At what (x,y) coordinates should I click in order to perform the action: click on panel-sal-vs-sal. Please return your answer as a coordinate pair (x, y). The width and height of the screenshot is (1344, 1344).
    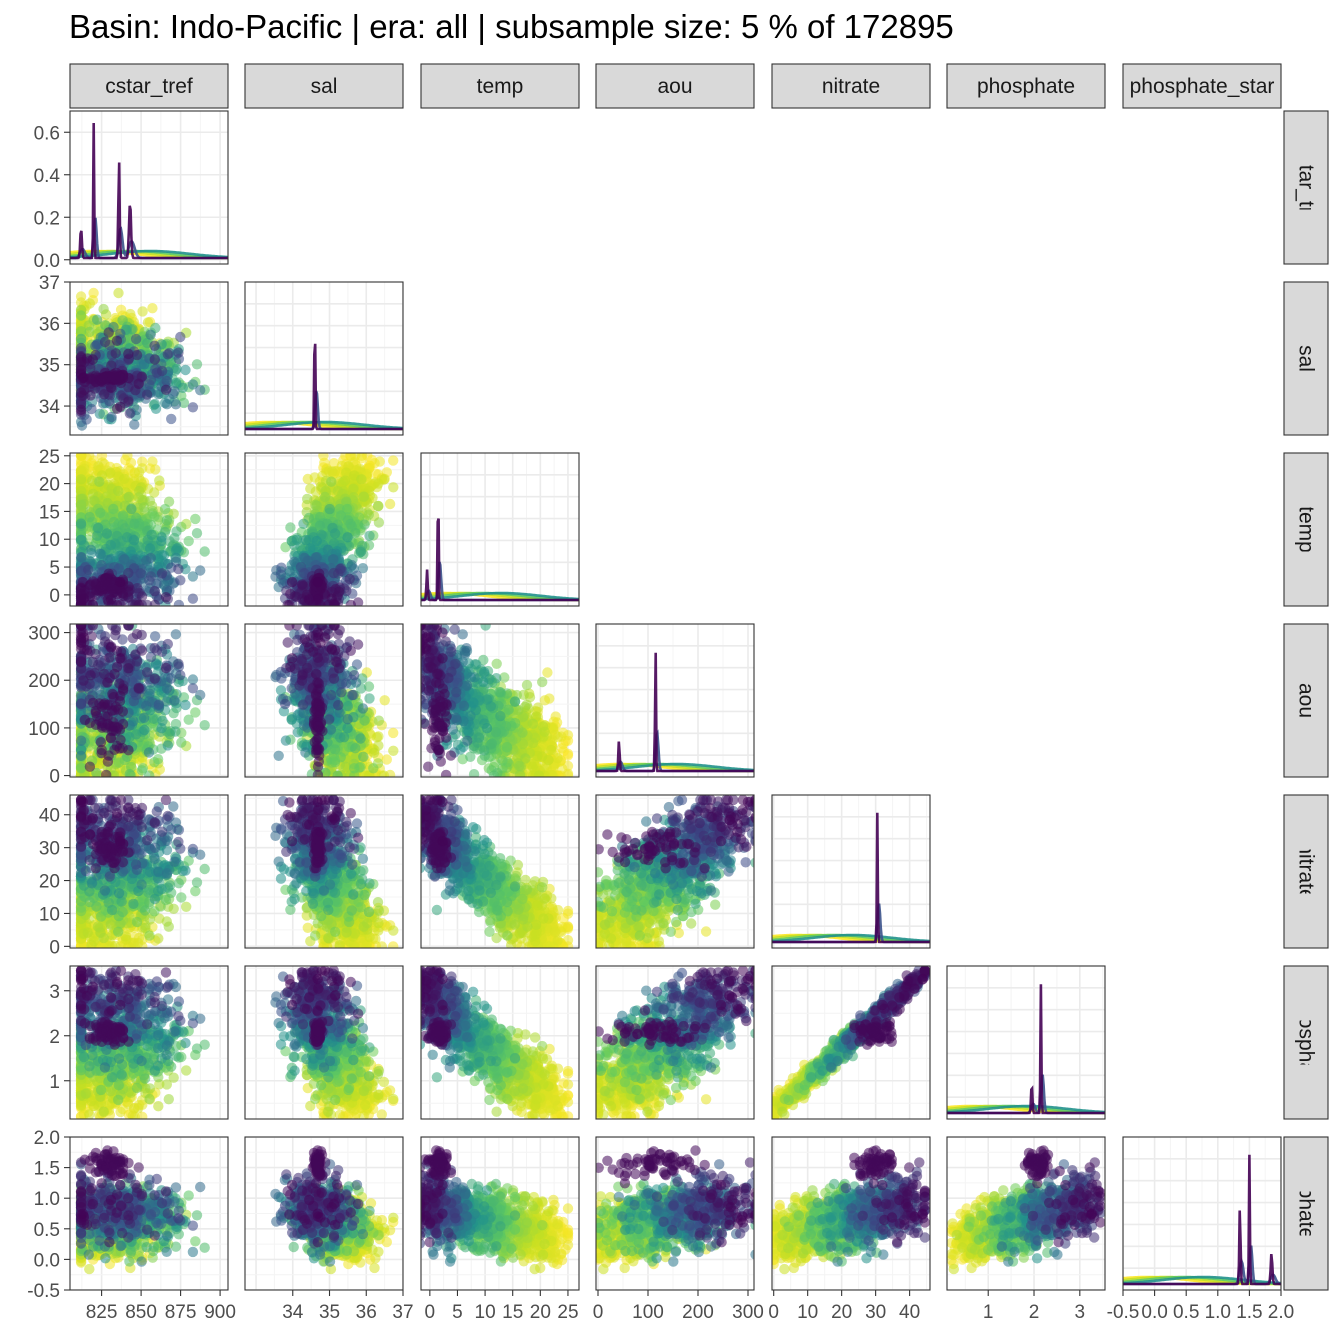
    Looking at the image, I should click on (324, 358).